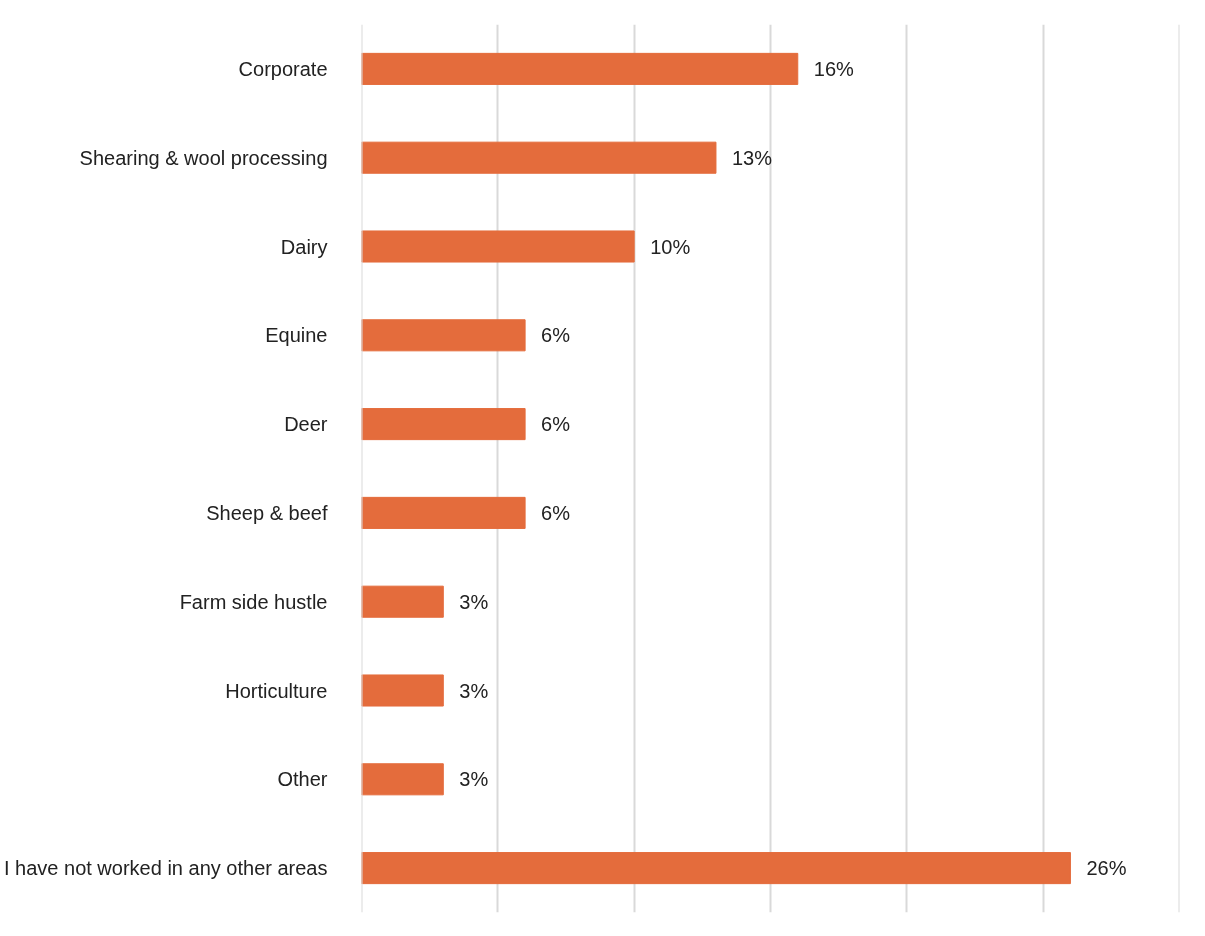 The width and height of the screenshot is (1205, 936). I want to click on y-tick-label: Corporate, so click(283, 68).